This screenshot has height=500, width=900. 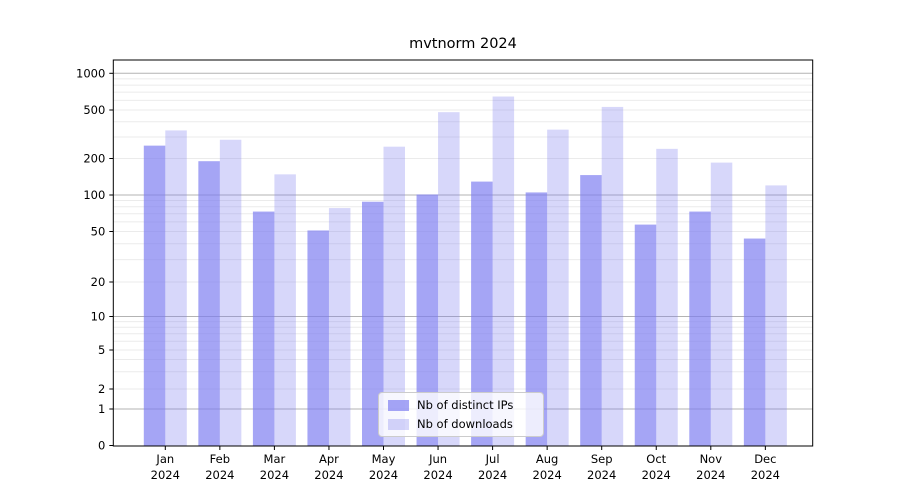 I want to click on y-tick-label: 20, so click(x=98, y=282).